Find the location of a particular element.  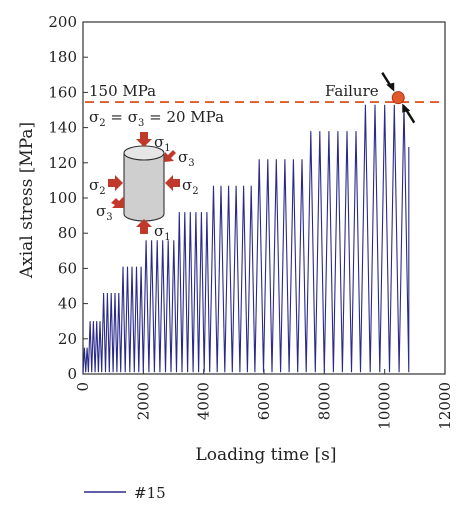

failure-label: Failure is located at coordinates (352, 91).